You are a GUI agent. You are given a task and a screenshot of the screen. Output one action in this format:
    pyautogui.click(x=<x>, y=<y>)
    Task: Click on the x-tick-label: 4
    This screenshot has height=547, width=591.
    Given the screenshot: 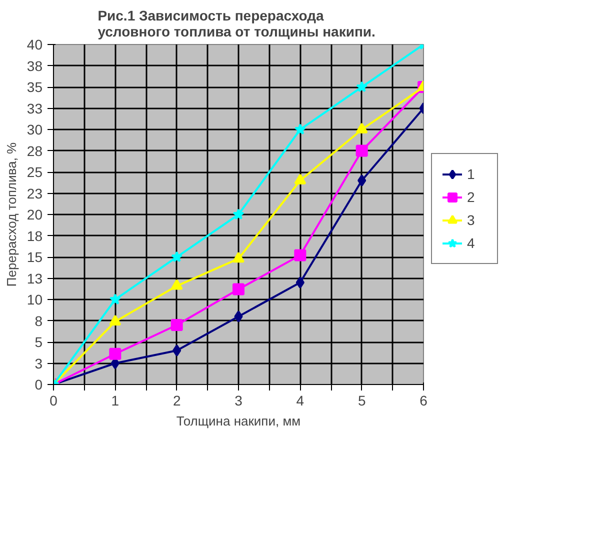 What is the action you would take?
    pyautogui.click(x=300, y=400)
    